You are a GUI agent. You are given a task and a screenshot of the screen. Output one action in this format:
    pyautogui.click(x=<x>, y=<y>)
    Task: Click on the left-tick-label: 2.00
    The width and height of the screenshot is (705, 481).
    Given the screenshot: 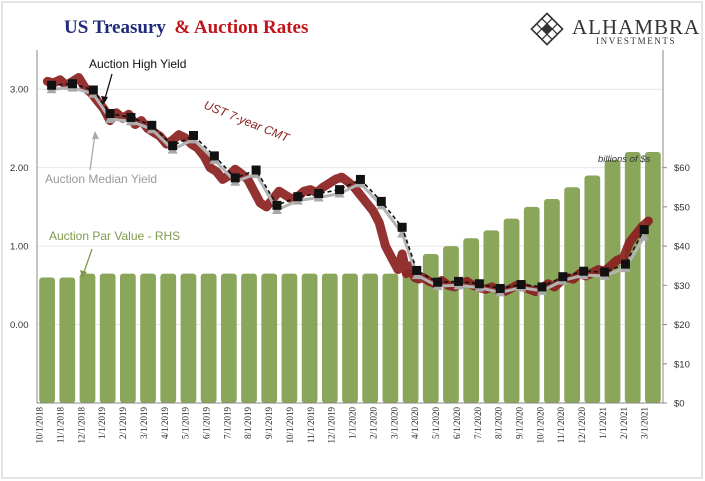 What is the action you would take?
    pyautogui.click(x=19, y=168)
    